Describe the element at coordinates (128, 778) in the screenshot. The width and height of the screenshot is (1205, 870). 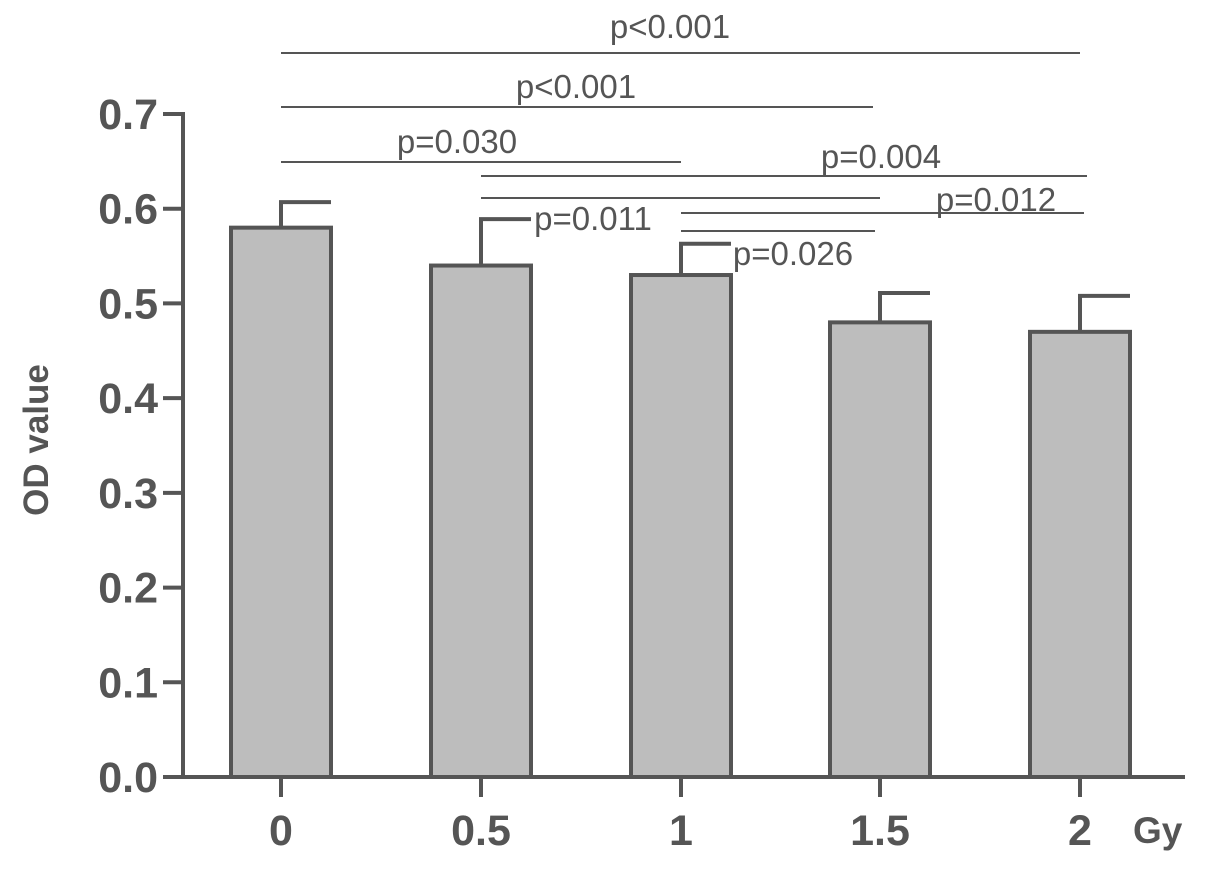
I see `y-tick-label: 0.0` at that location.